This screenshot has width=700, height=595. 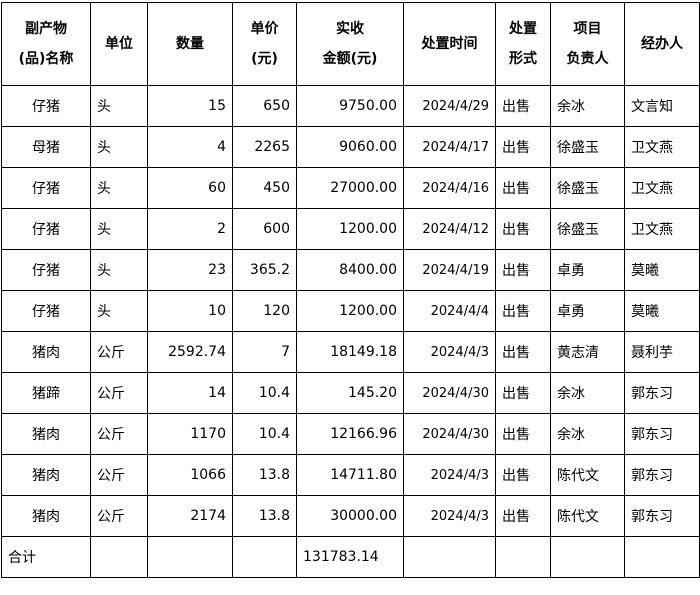 What do you see at coordinates (190, 311) in the screenshot?
I see `table-cell: 10` at bounding box center [190, 311].